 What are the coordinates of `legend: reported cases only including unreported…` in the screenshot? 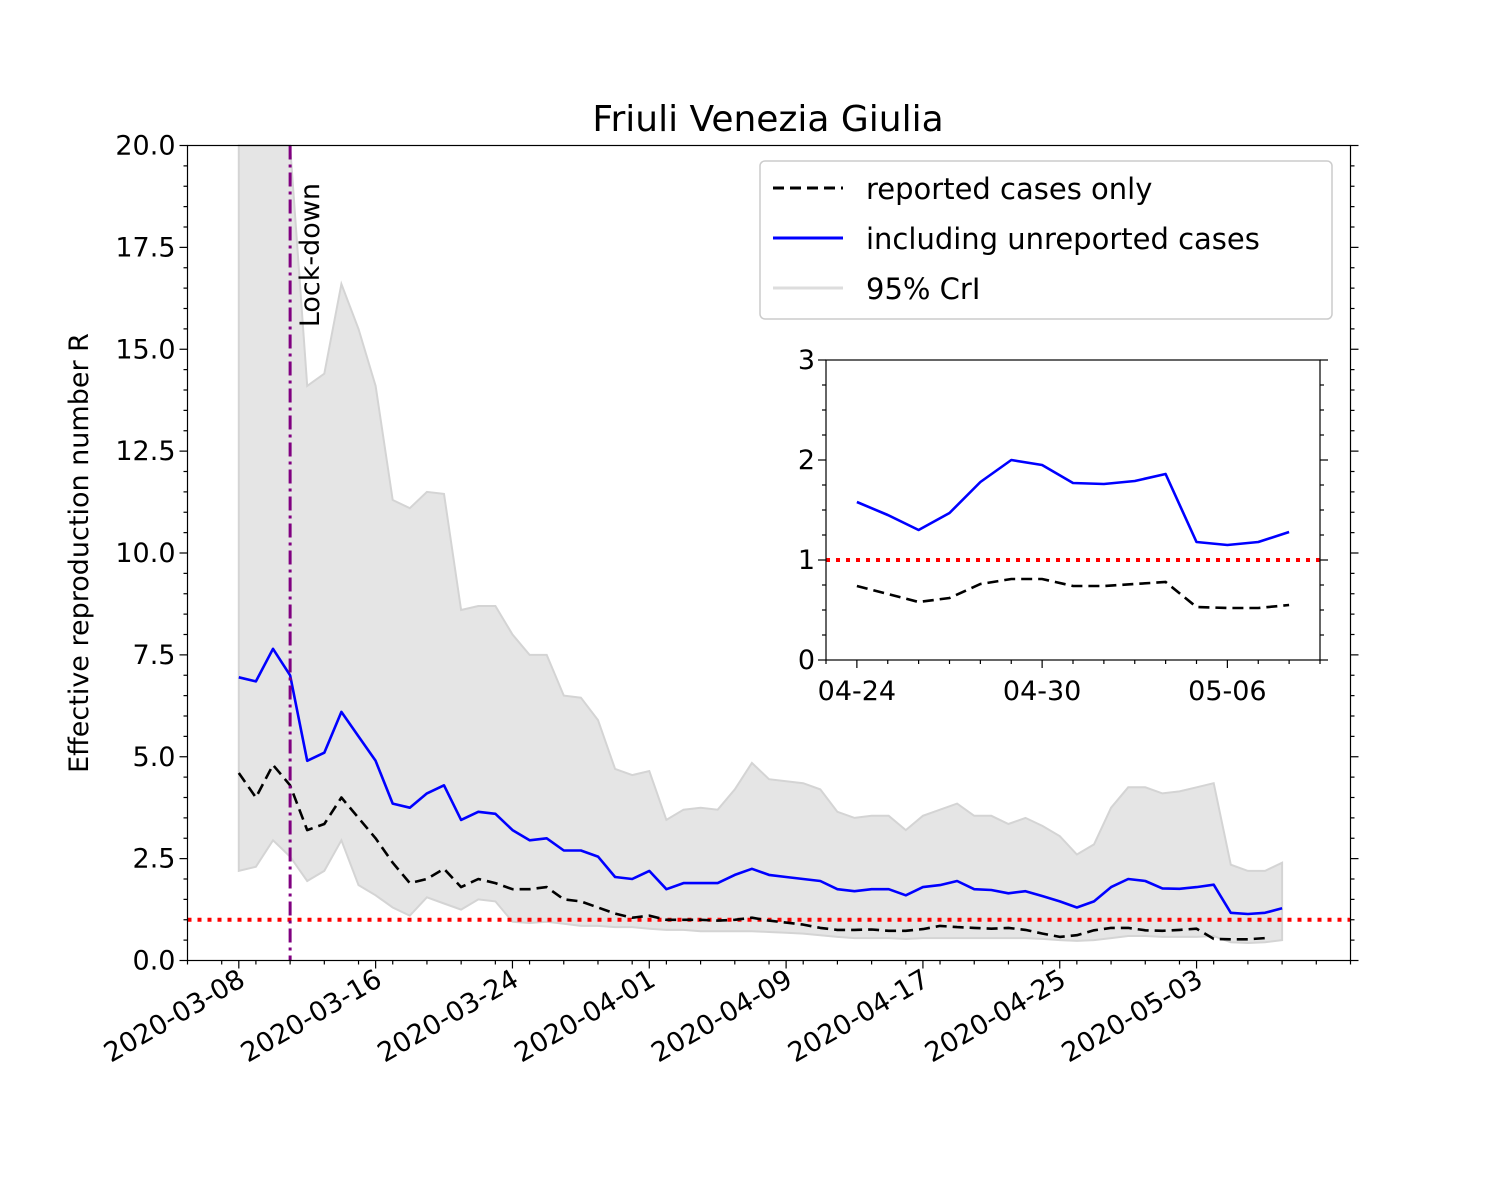 It's located at (1046, 240).